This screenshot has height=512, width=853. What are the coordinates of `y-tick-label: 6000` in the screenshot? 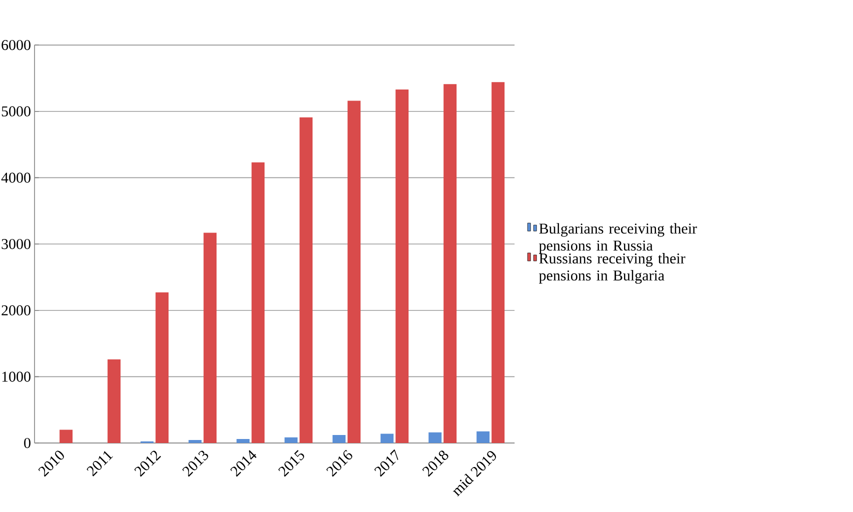 It's located at (16, 45).